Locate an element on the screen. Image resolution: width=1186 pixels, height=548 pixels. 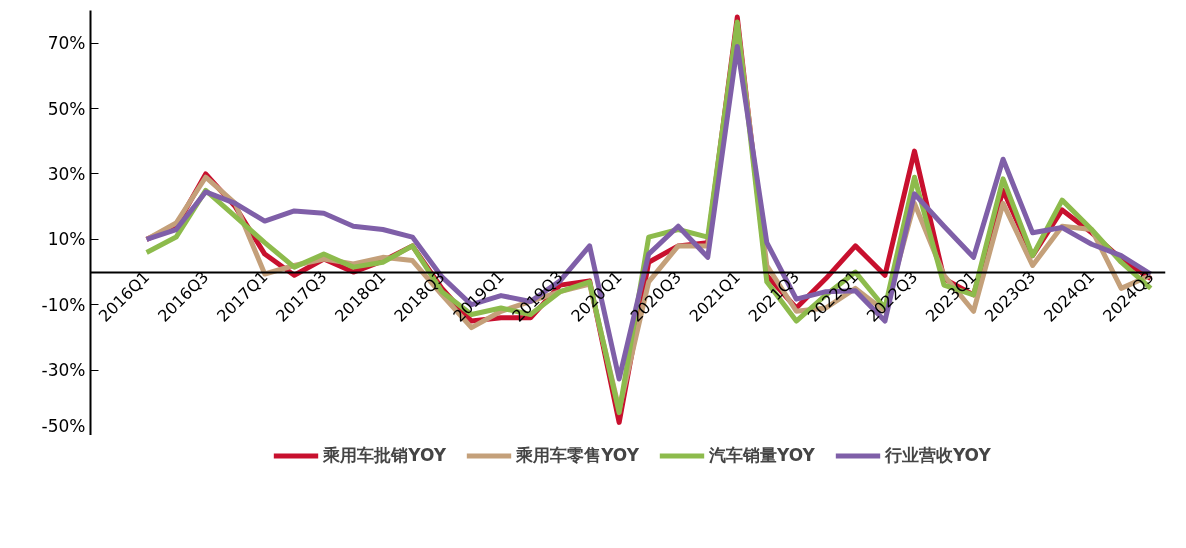
y-tick-label: 30% is located at coordinates (66, 173).